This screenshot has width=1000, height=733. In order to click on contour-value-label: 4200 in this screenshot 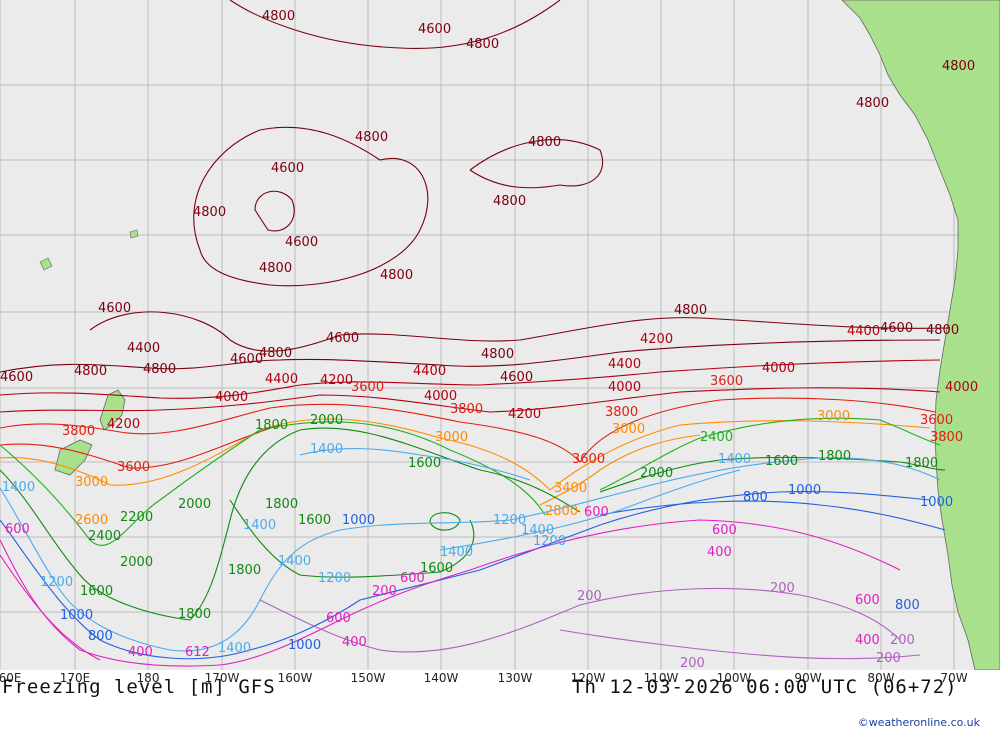, I will do `click(656, 339)`.